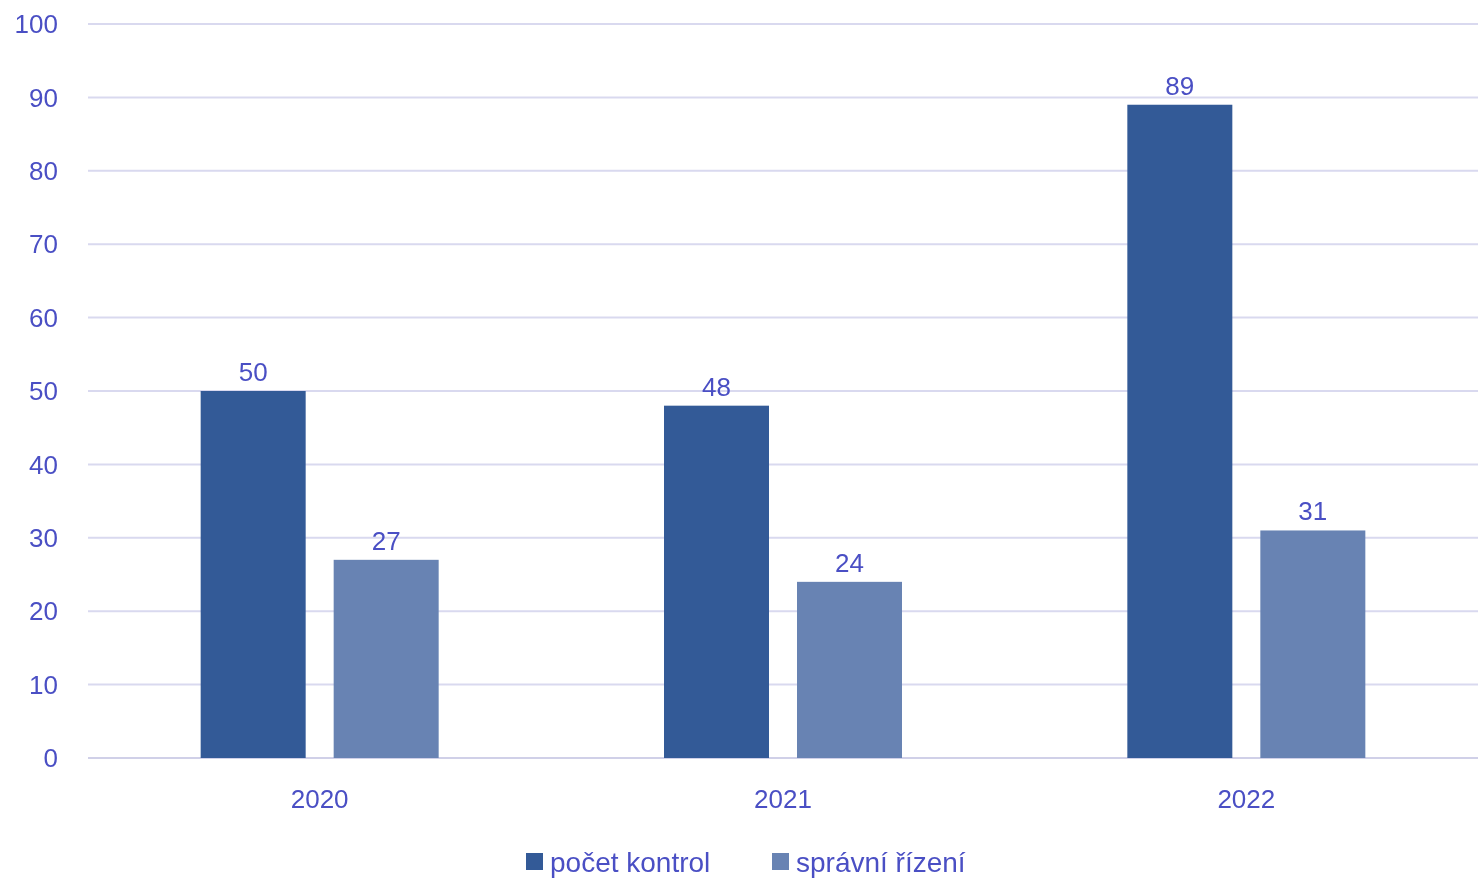 The height and width of the screenshot is (881, 1478). Describe the element at coordinates (43, 391) in the screenshot. I see `y-tick-label: 50` at that location.